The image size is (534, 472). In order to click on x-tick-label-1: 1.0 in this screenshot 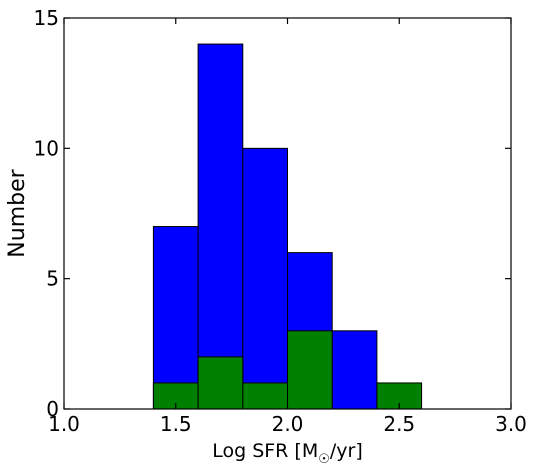, I will do `click(64, 424)`.